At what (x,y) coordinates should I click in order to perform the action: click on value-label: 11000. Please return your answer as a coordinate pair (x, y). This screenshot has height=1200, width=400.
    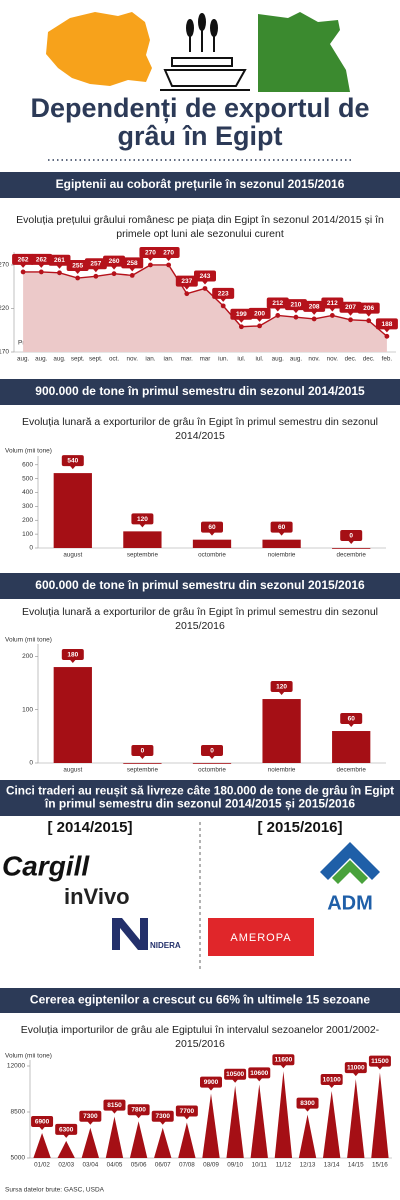
    Looking at the image, I should click on (356, 1068).